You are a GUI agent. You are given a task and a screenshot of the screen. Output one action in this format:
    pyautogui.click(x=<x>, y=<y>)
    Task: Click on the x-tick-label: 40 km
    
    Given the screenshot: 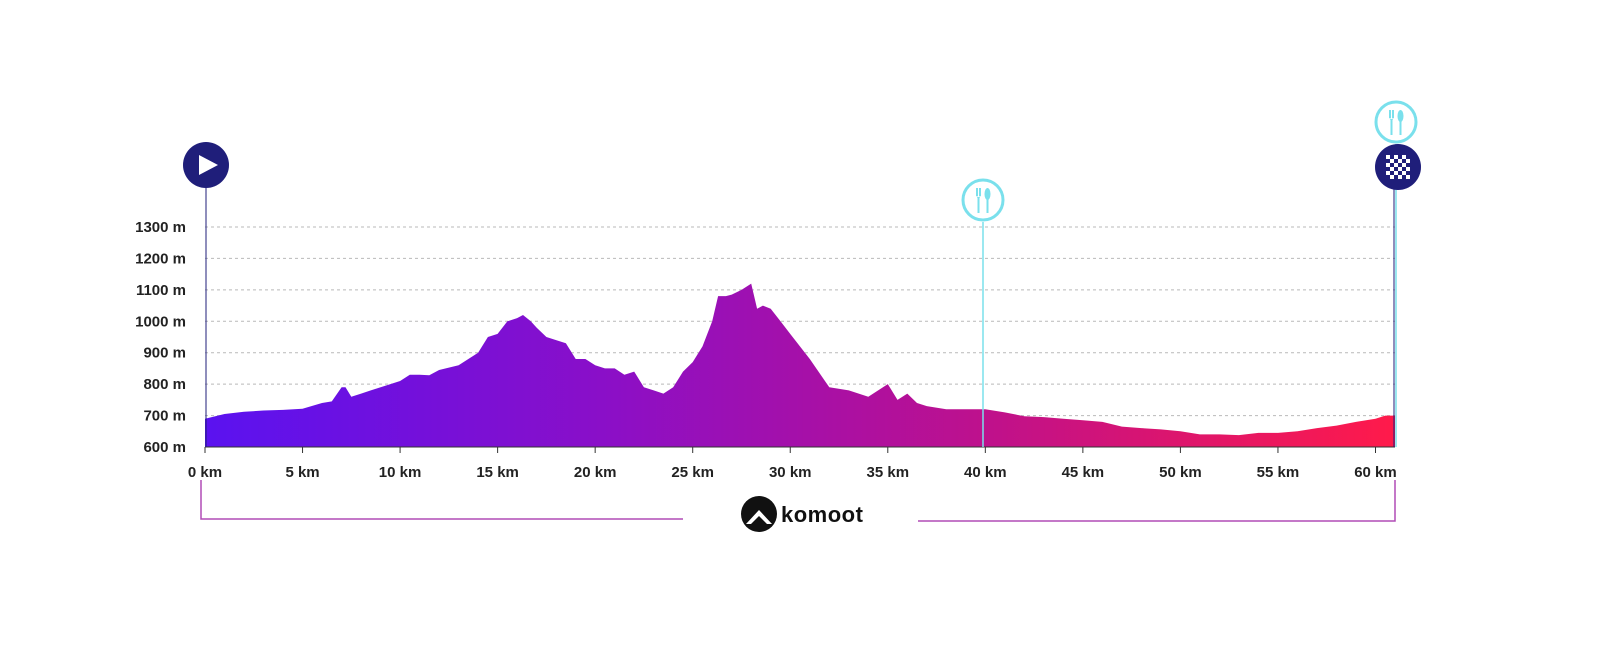 What is the action you would take?
    pyautogui.click(x=985, y=472)
    